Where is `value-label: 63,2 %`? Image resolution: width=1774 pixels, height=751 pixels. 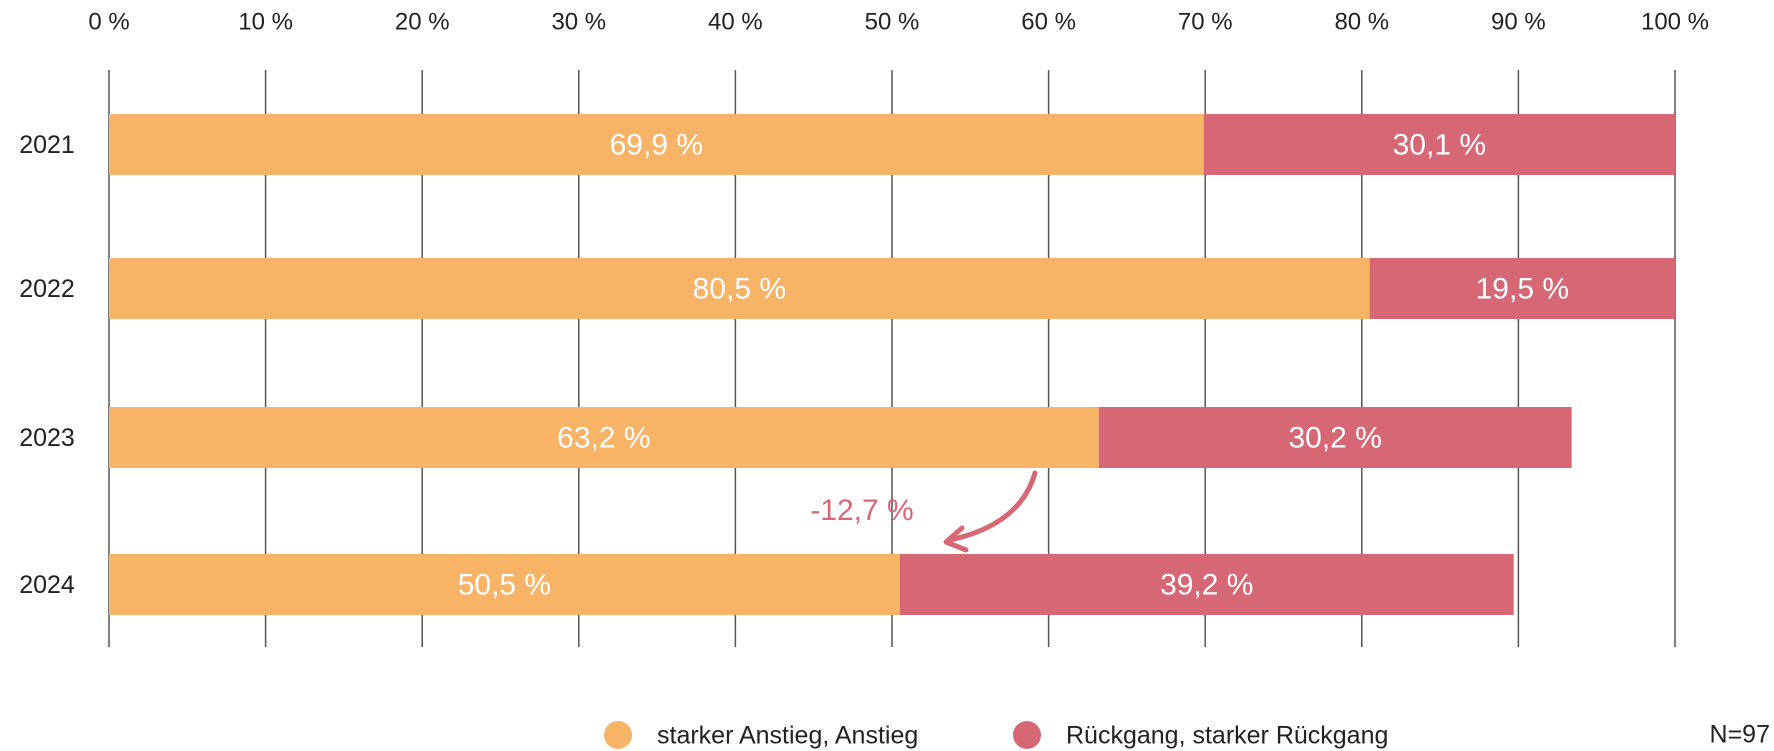 value-label: 63,2 % is located at coordinates (603, 437).